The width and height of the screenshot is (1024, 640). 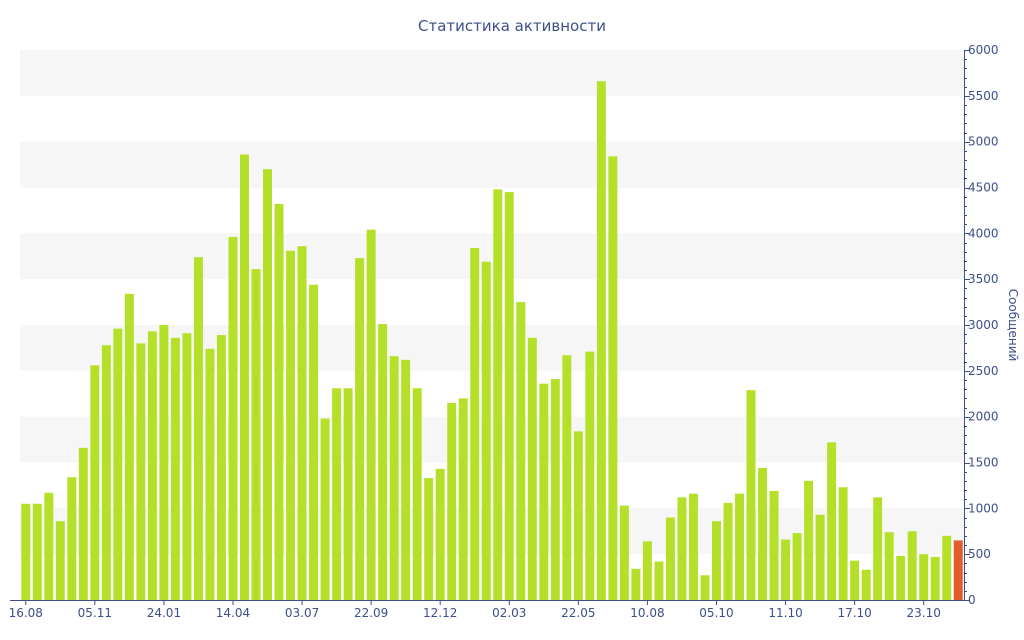 What do you see at coordinates (972, 600) in the screenshot?
I see `y-tick-label: 0` at bounding box center [972, 600].